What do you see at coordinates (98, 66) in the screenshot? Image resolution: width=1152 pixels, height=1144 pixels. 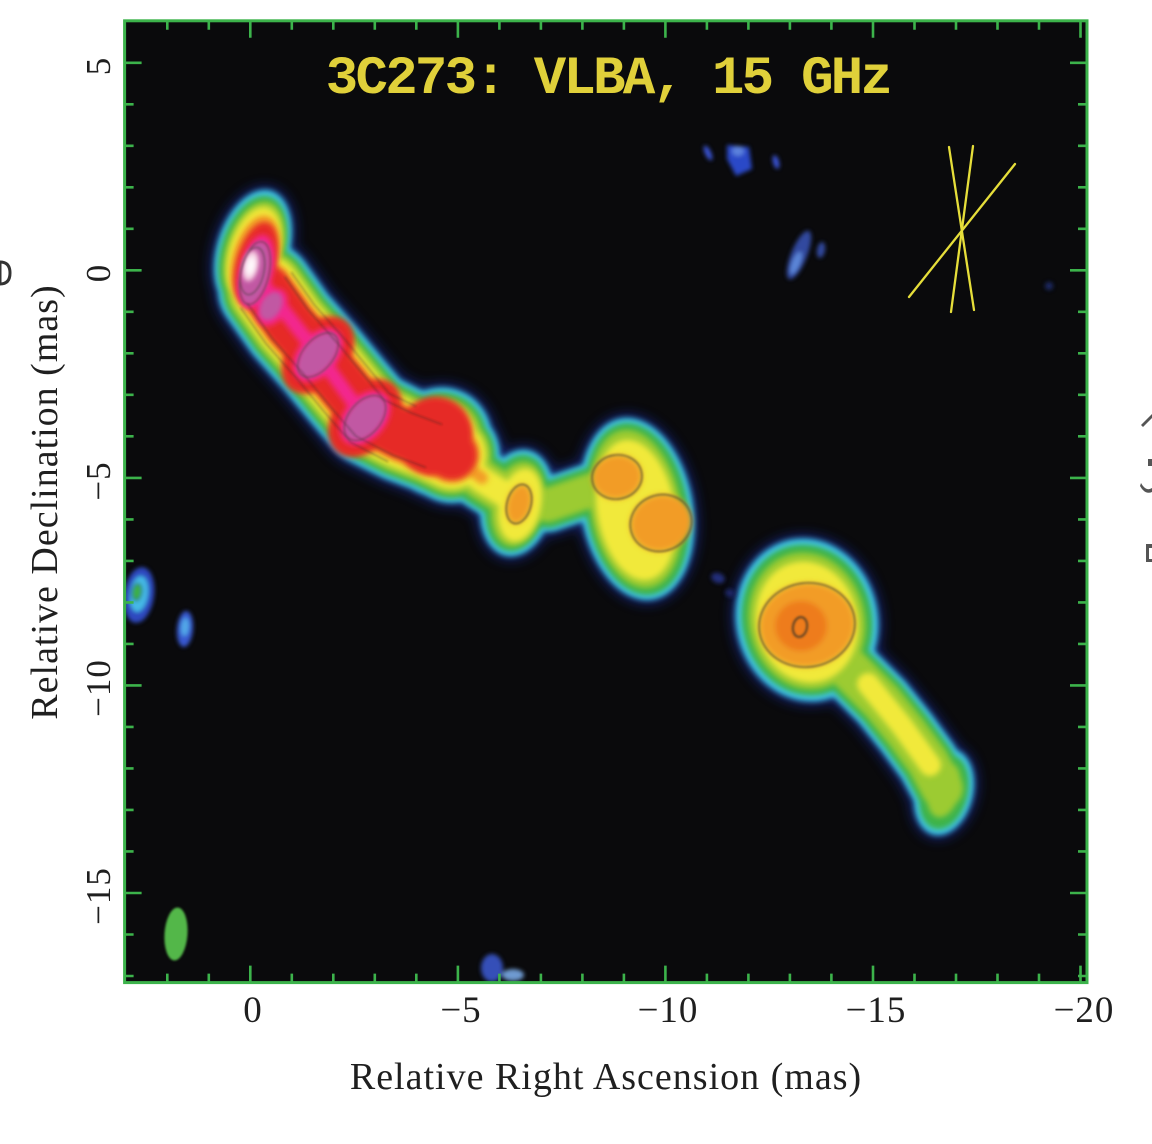 I see `svg-text: 5` at bounding box center [98, 66].